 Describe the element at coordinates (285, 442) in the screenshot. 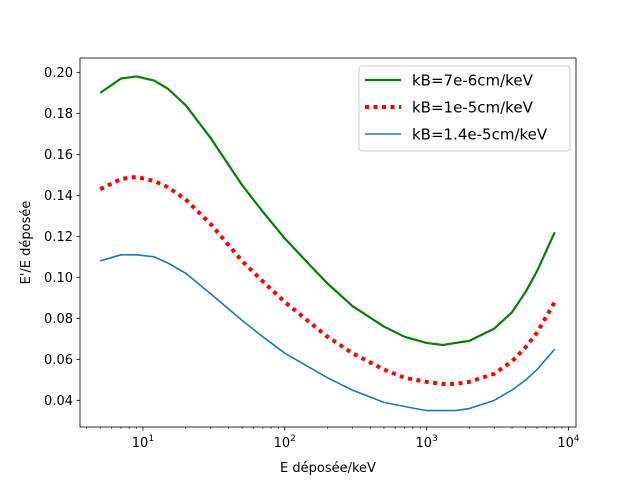

I see `x-tick-label: 10²` at that location.